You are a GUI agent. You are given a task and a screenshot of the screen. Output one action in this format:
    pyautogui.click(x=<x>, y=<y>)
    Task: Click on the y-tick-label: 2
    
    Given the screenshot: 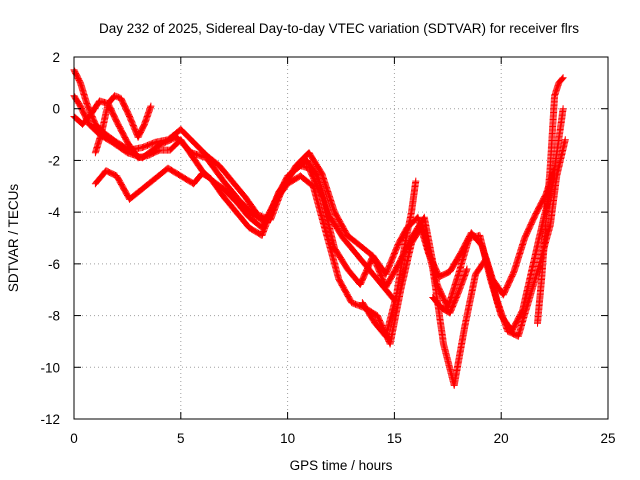 What is the action you would take?
    pyautogui.click(x=56, y=57)
    